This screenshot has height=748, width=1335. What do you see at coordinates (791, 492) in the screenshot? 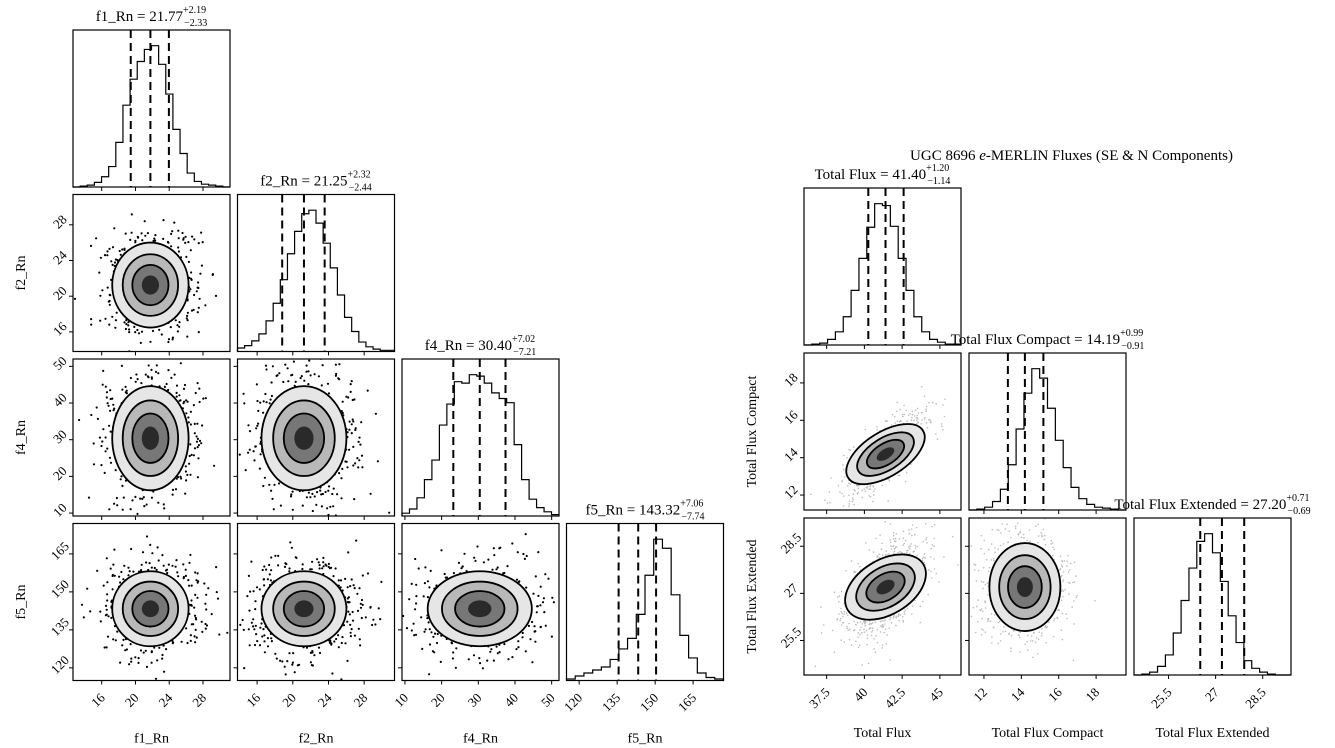
I see `right-ytick-label: 12` at bounding box center [791, 492].